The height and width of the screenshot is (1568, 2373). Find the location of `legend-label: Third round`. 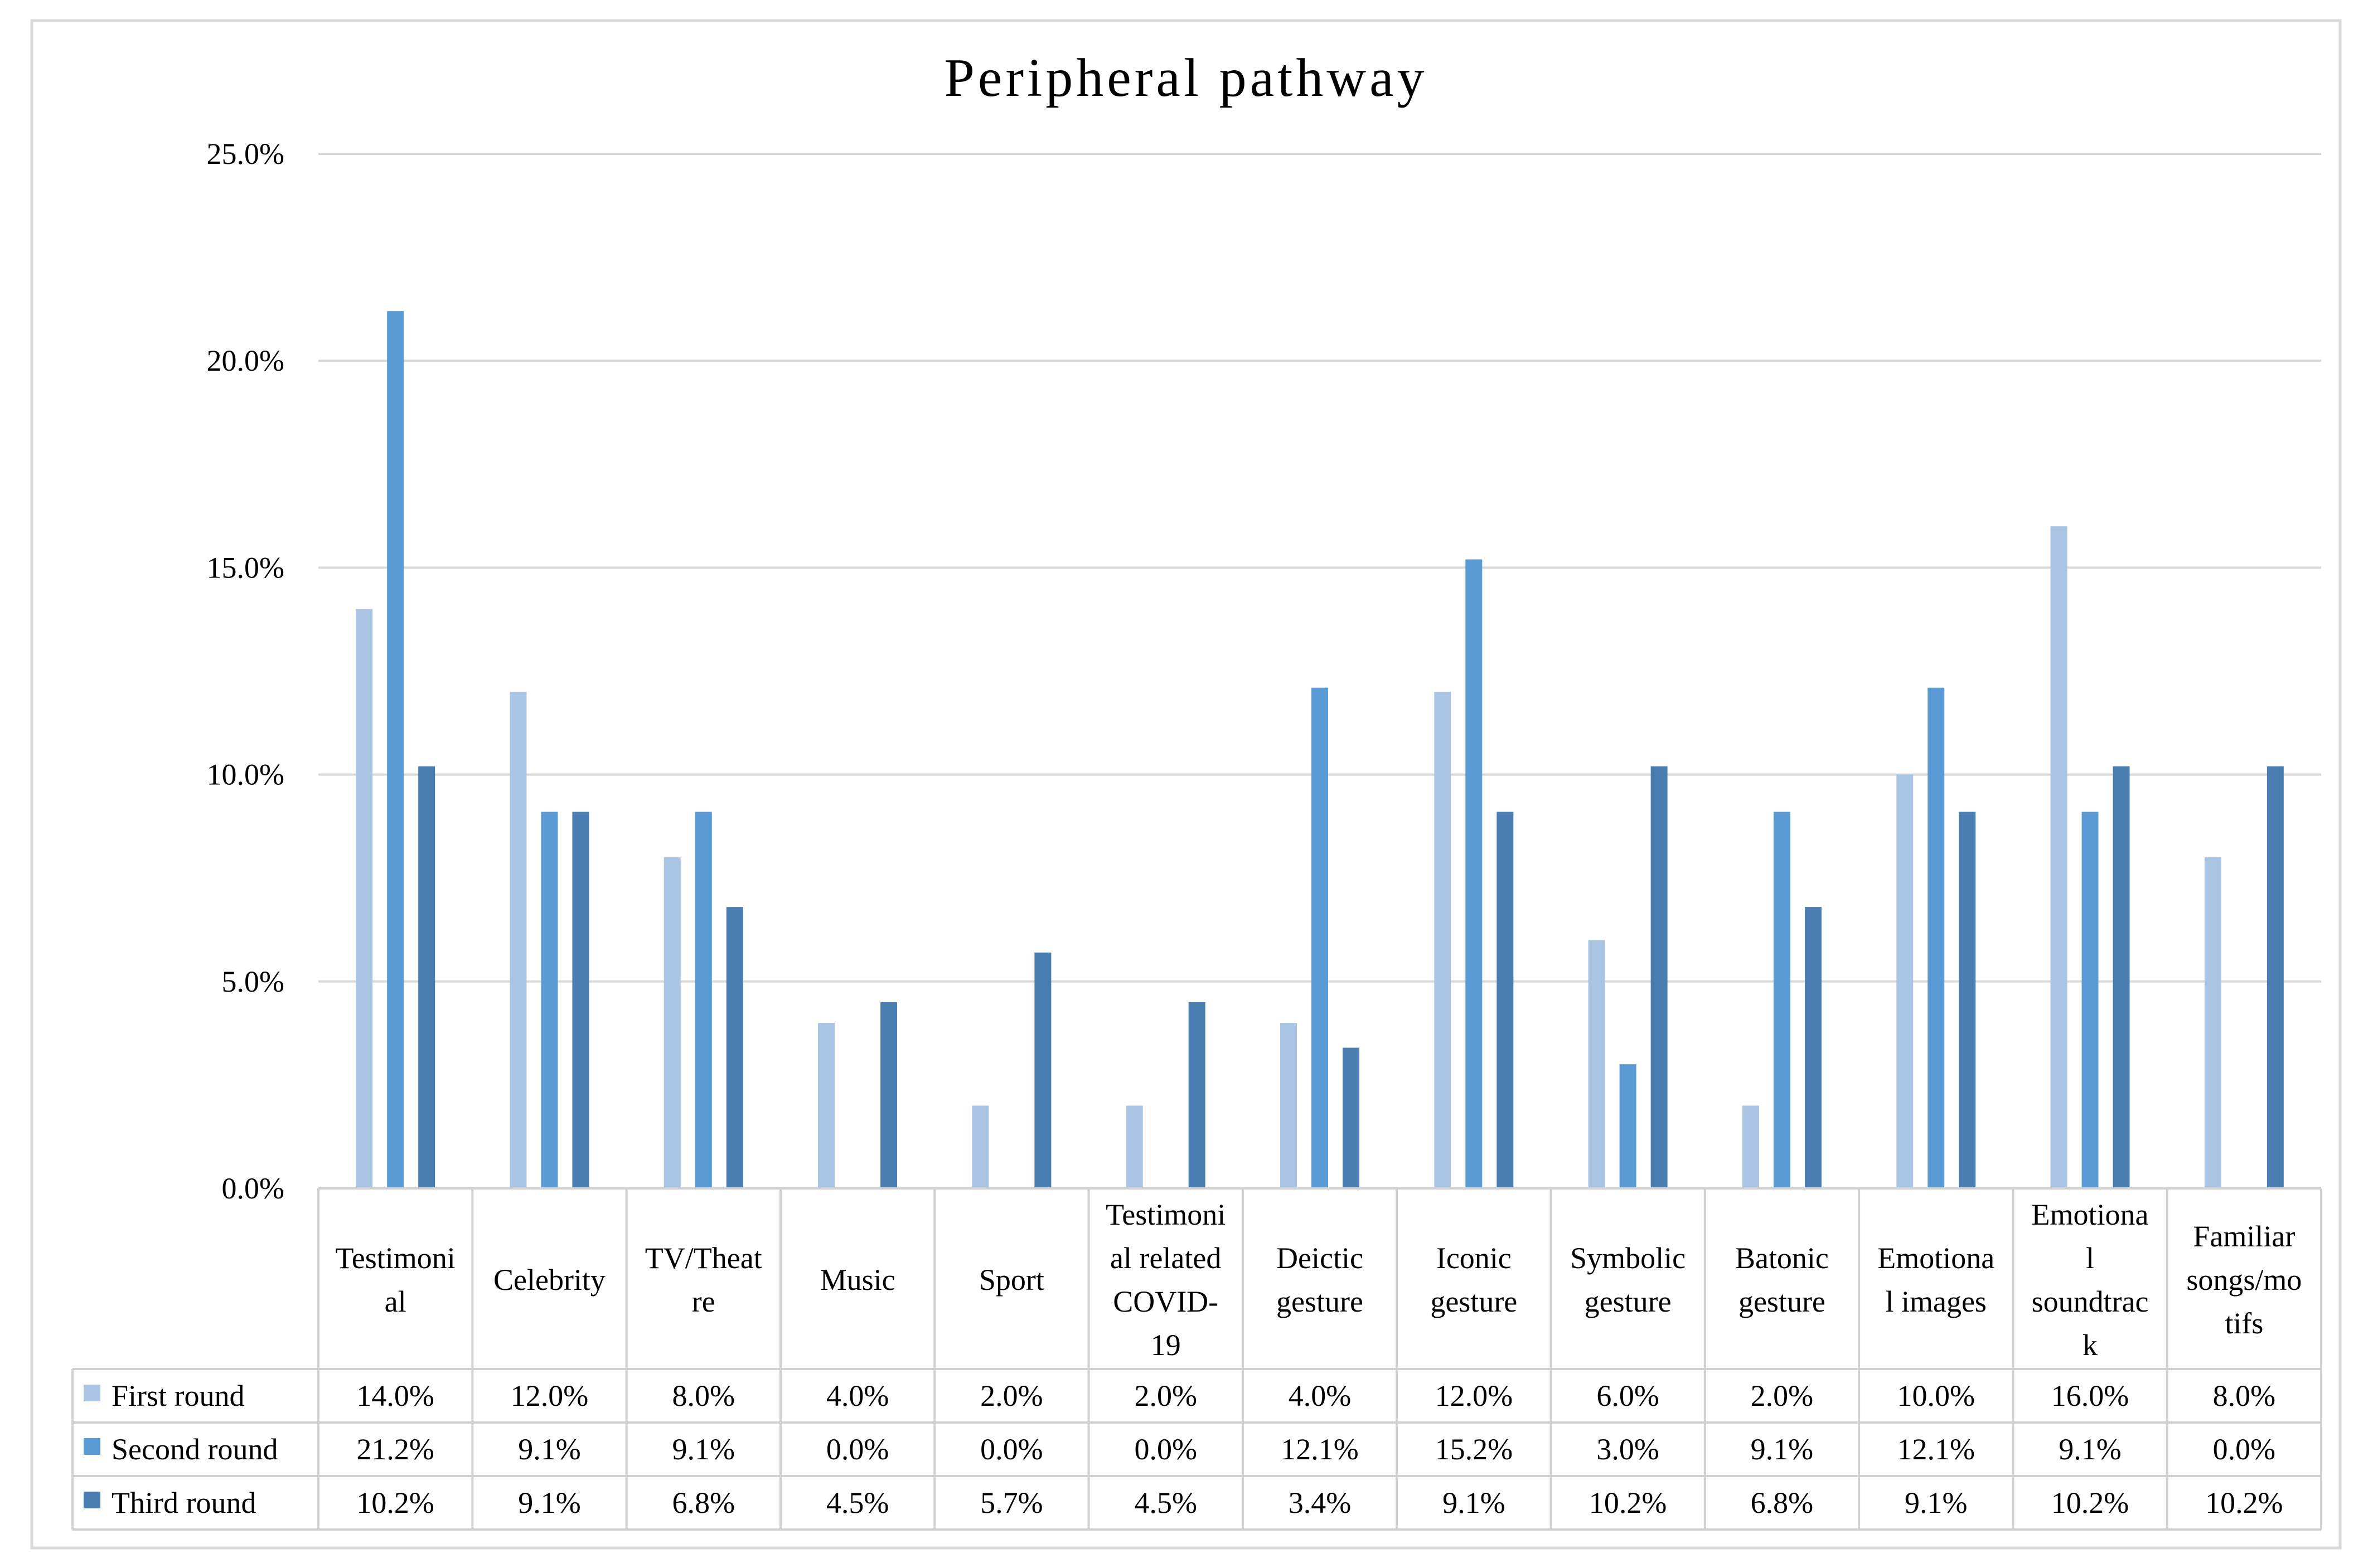

legend-label: Third round is located at coordinates (184, 1503).